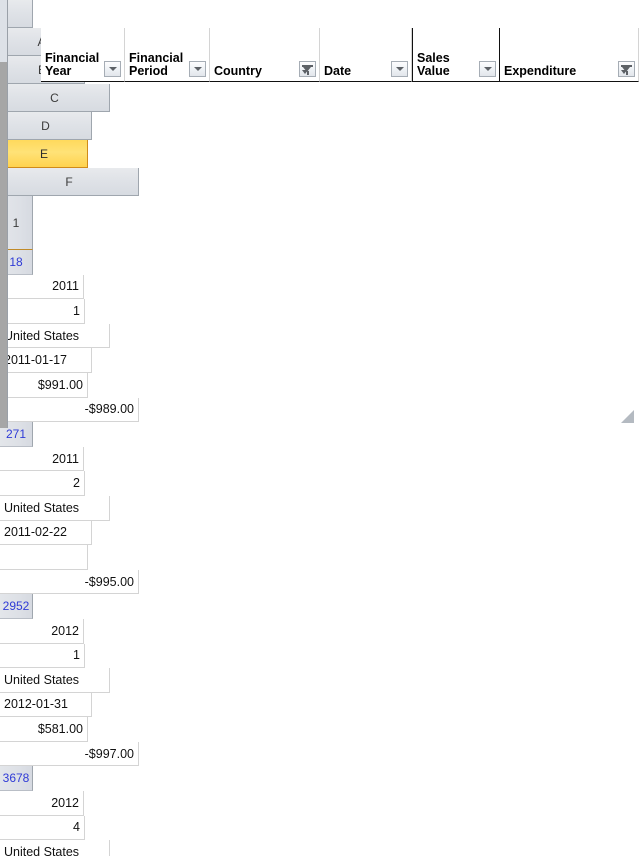  Describe the element at coordinates (69, 582) in the screenshot. I see `cell-expenditure: -$995.00` at that location.